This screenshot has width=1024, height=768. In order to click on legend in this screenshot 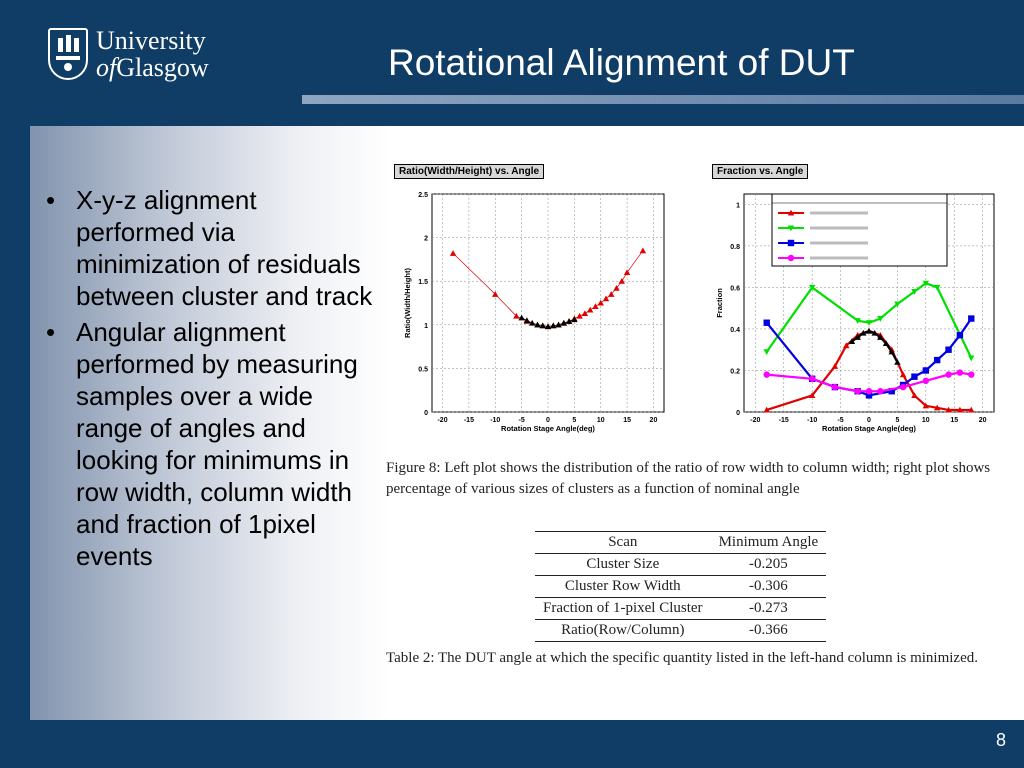, I will do `click(859, 230)`.